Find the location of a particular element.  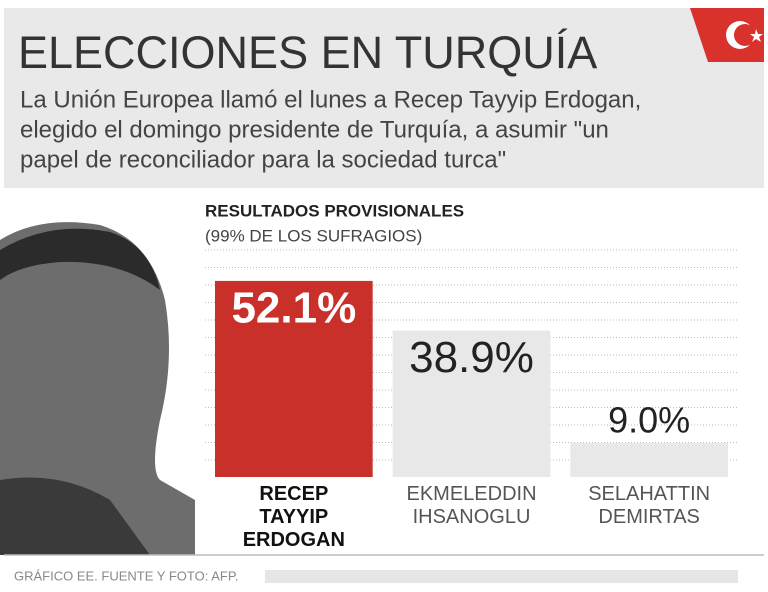

value-label: 9.0% is located at coordinates (649, 420).